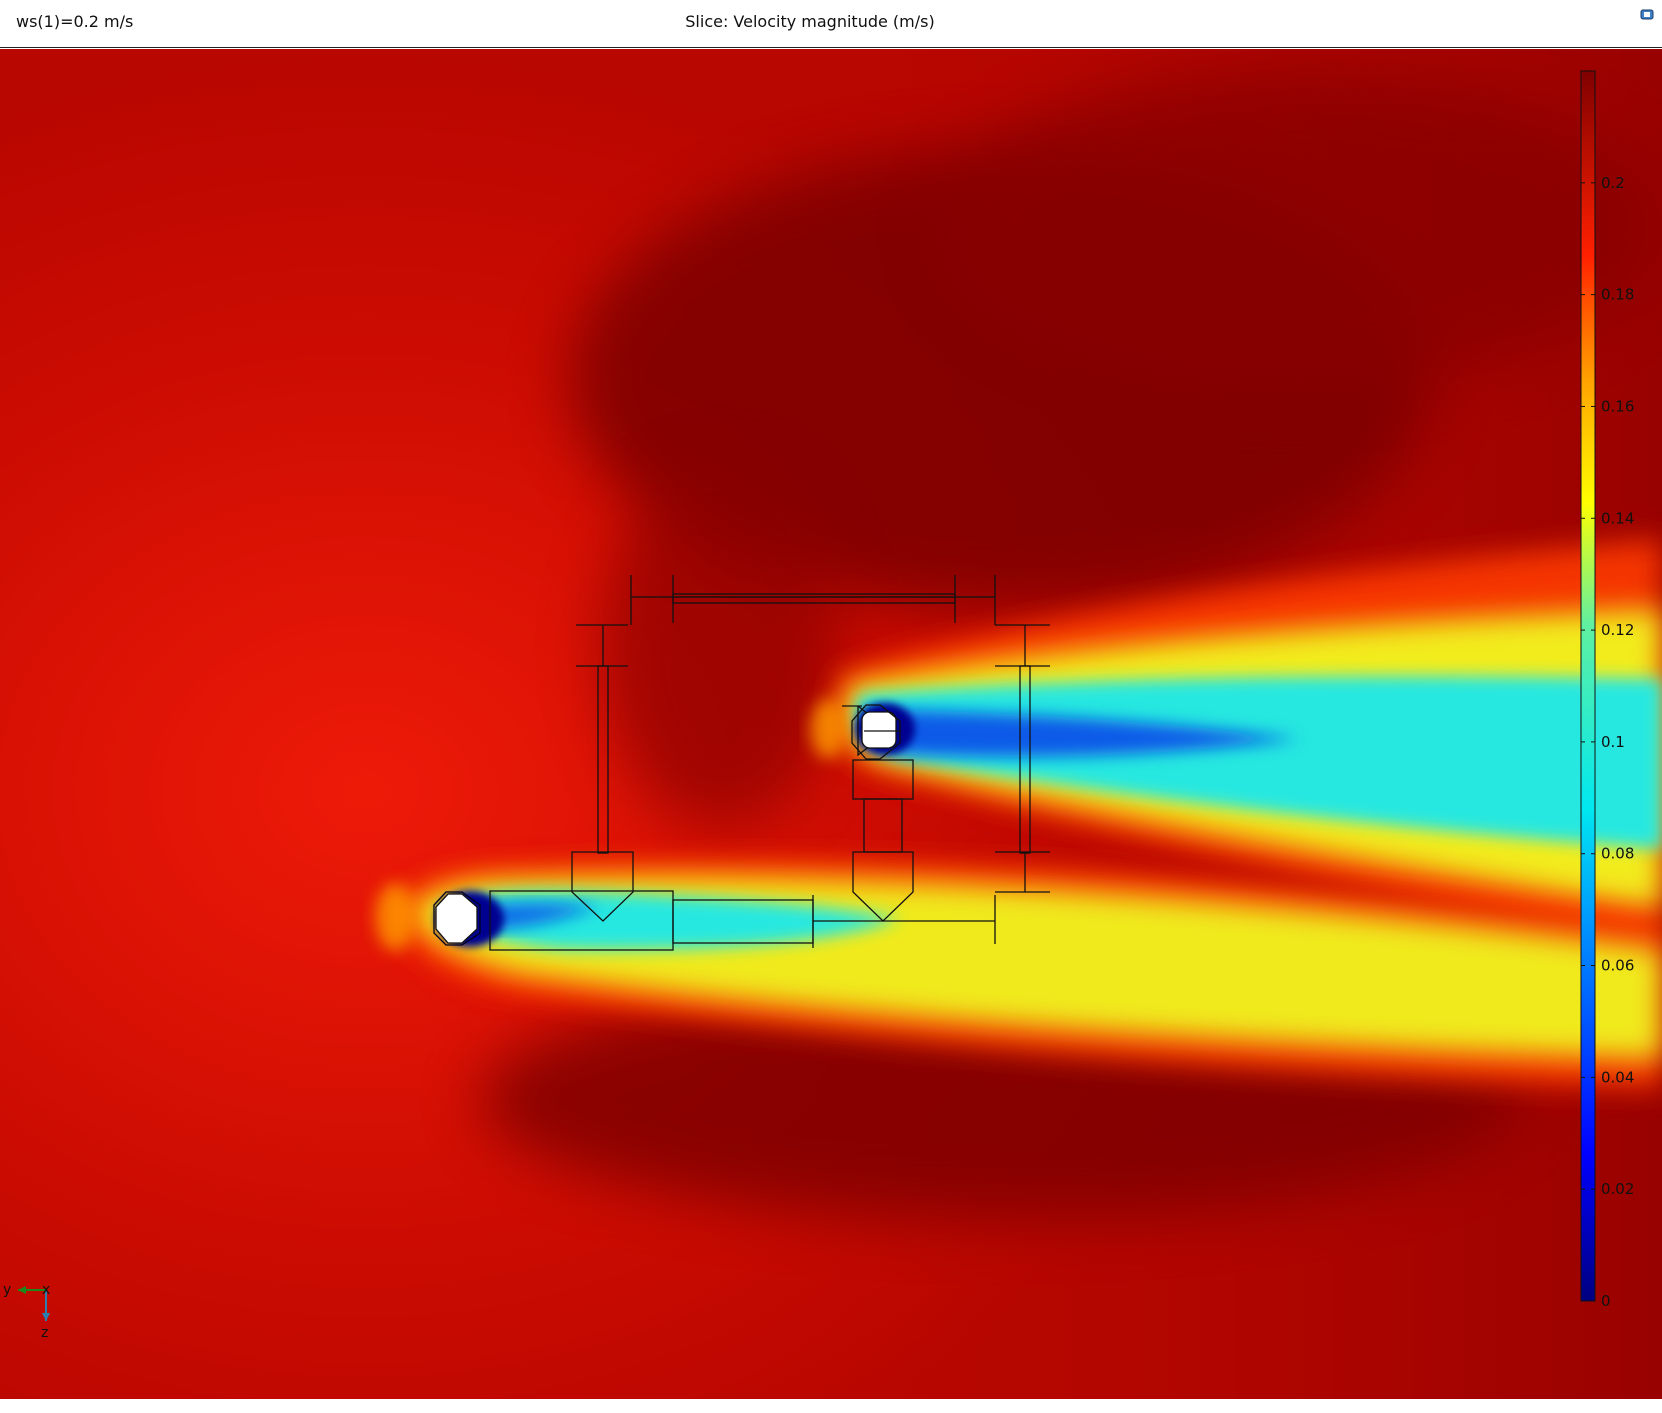 The height and width of the screenshot is (1413, 1662). I want to click on plot-title: Slice: Velocity magnitude (m/s), so click(810, 21).